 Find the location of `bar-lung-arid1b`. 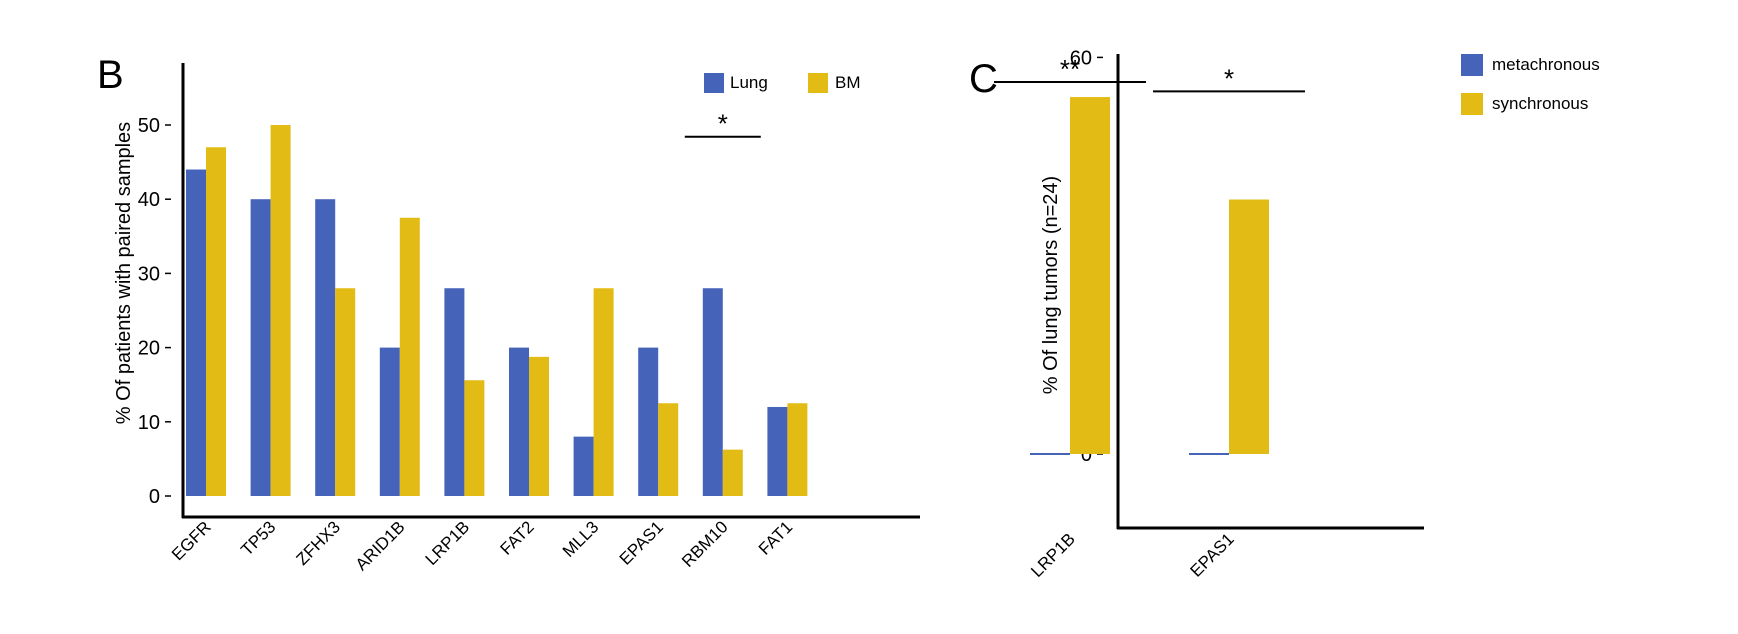

bar-lung-arid1b is located at coordinates (389, 421).